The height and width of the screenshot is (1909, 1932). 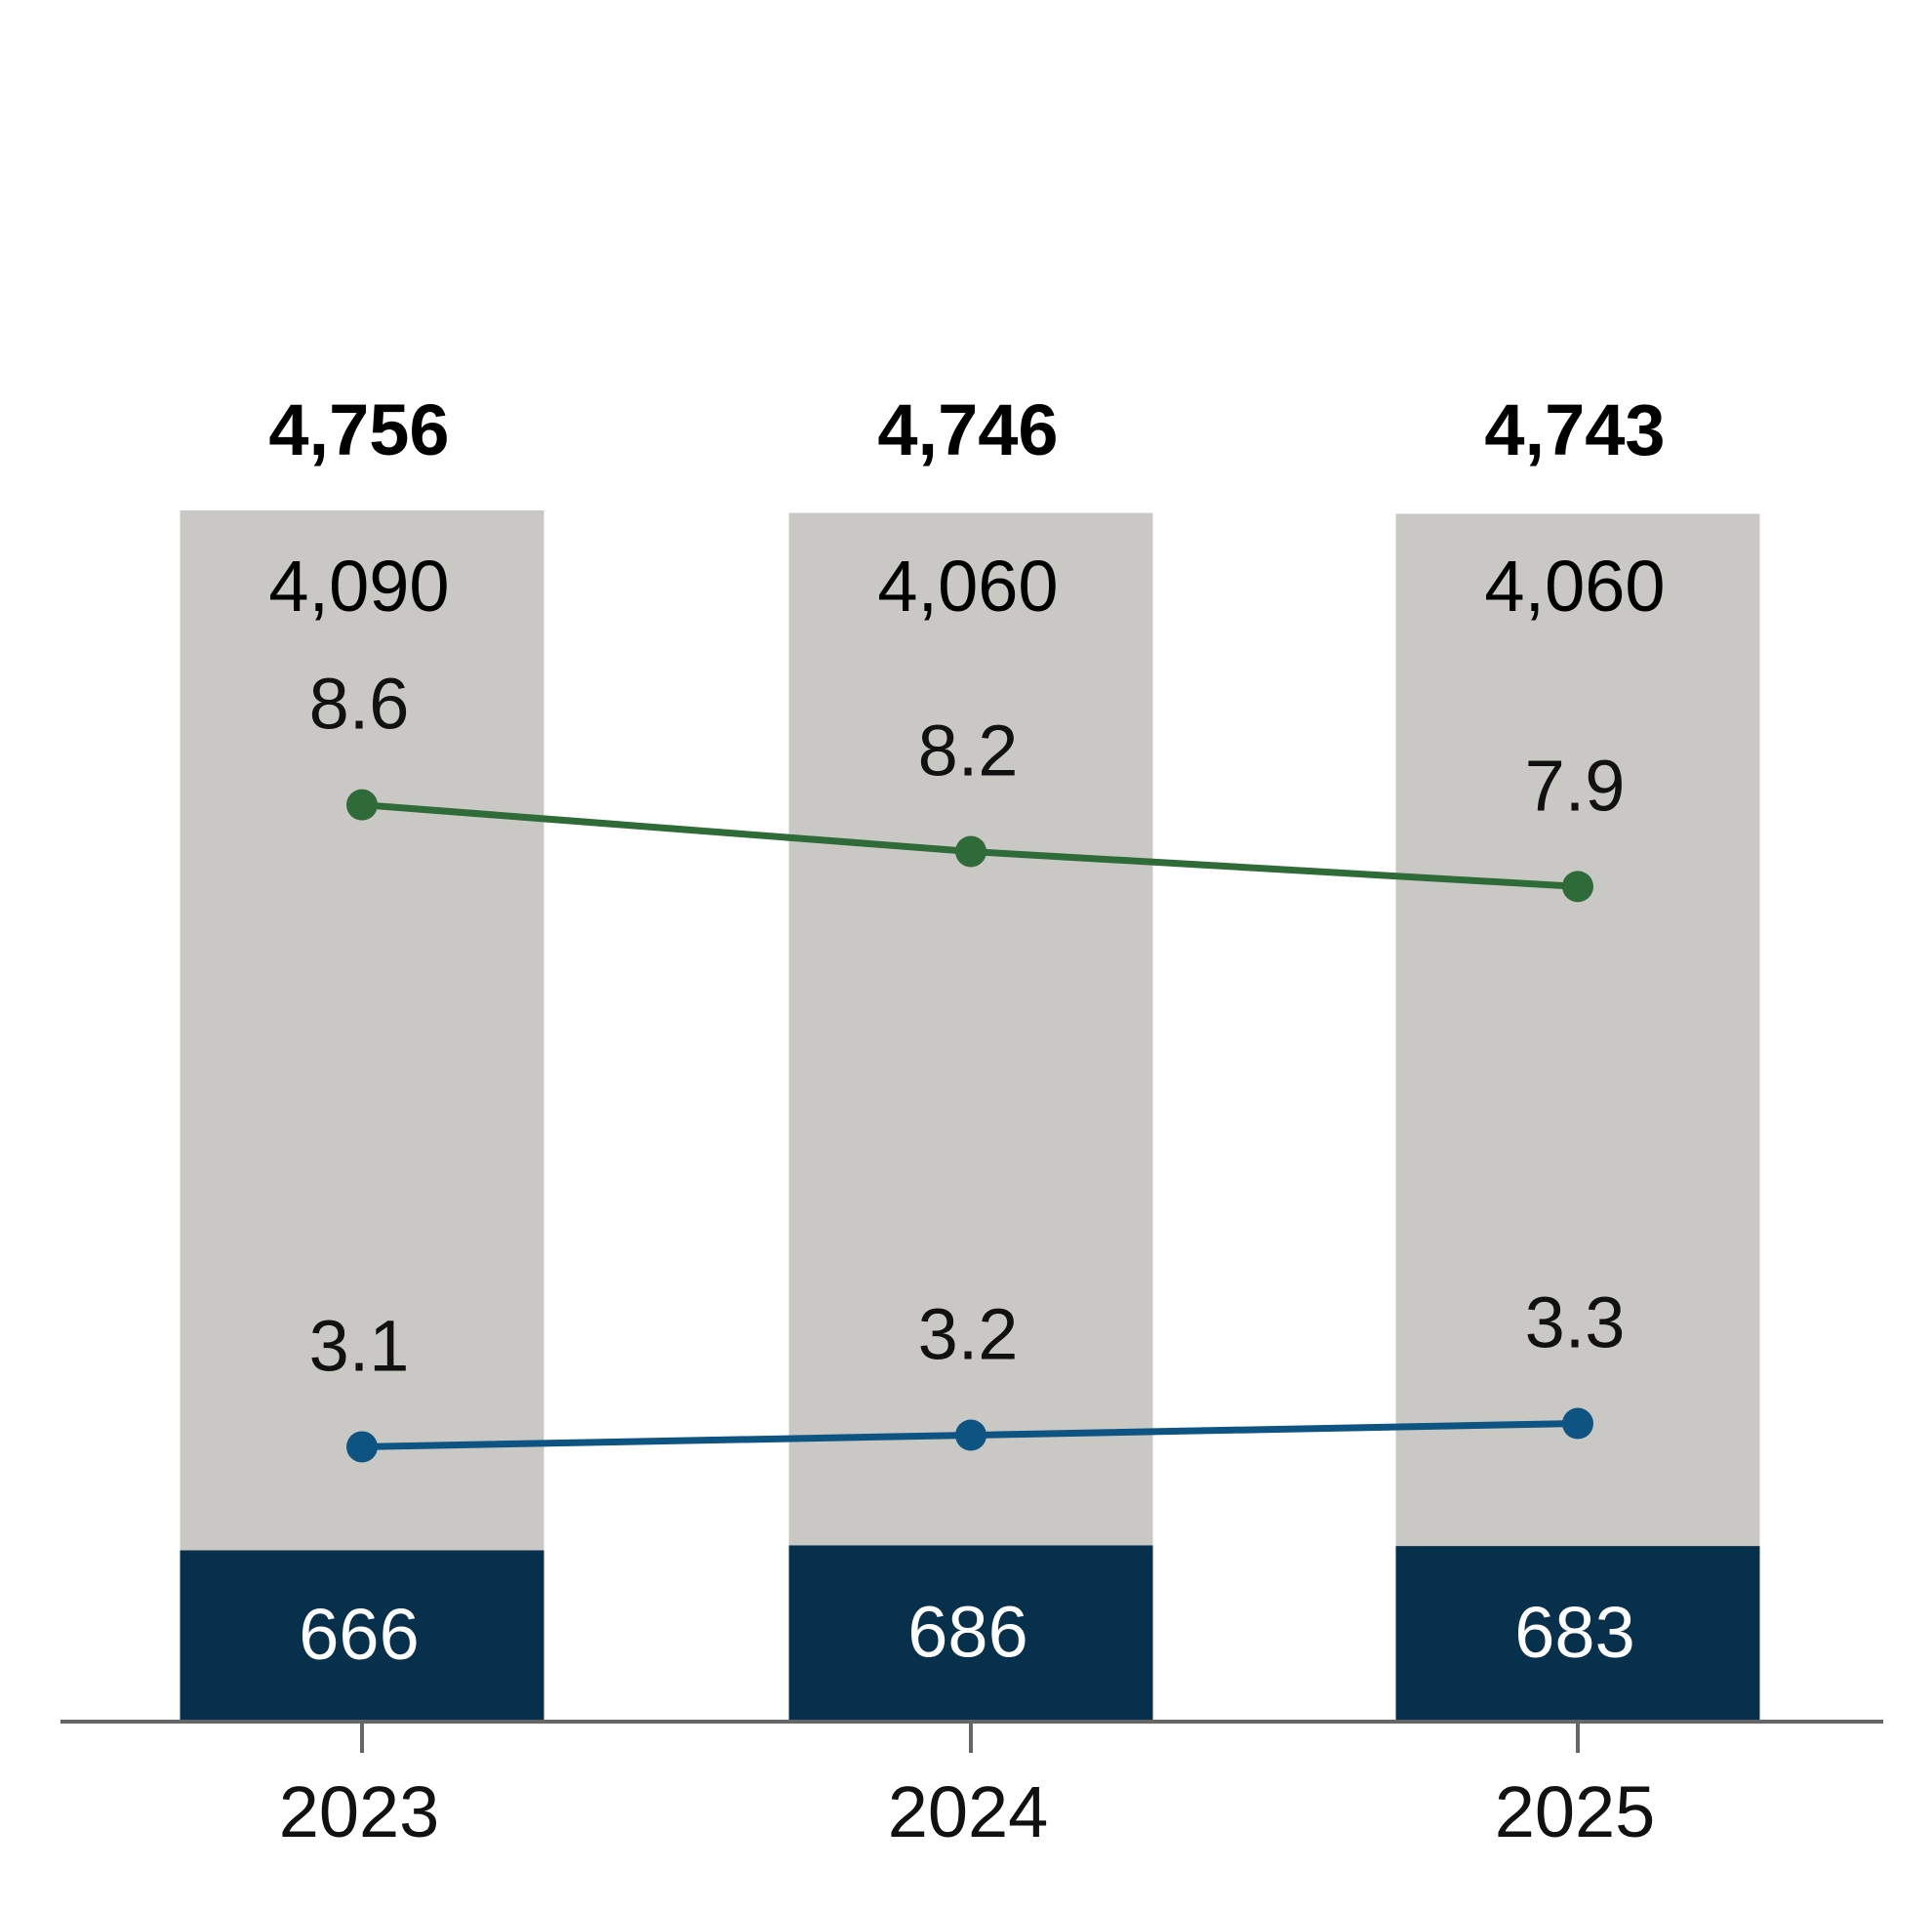 I want to click on bar-top-2024, so click(x=970, y=1029).